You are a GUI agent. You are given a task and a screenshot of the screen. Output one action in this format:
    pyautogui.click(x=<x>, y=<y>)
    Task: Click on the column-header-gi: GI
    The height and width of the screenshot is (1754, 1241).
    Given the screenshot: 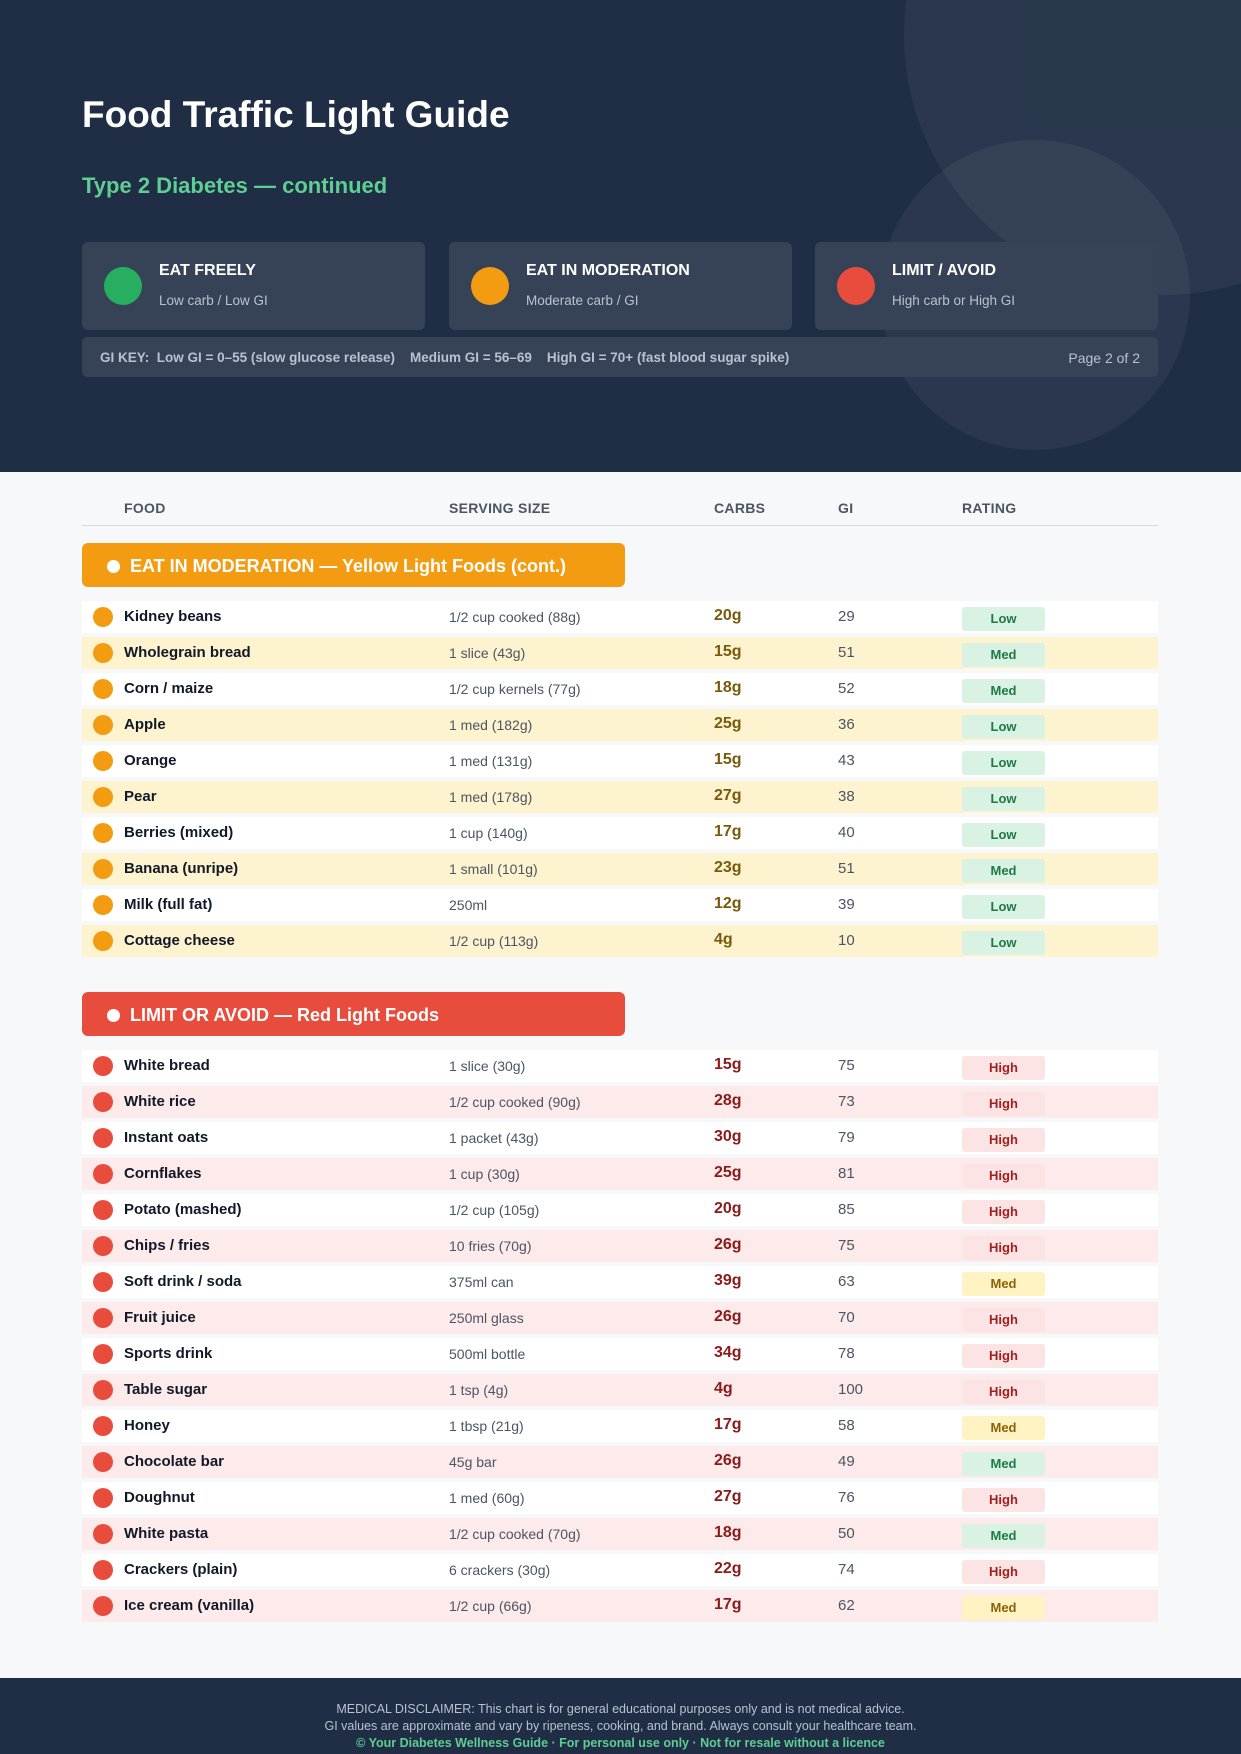 What is the action you would take?
    pyautogui.click(x=846, y=508)
    